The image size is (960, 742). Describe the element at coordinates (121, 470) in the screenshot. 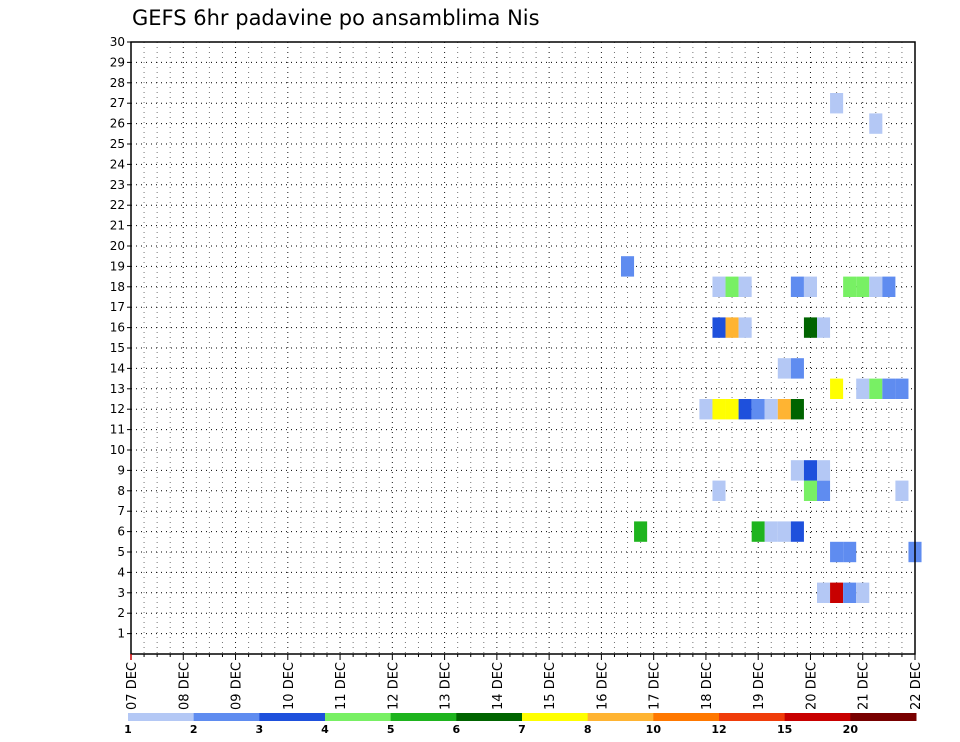

I see `y-tick-label: 9` at that location.